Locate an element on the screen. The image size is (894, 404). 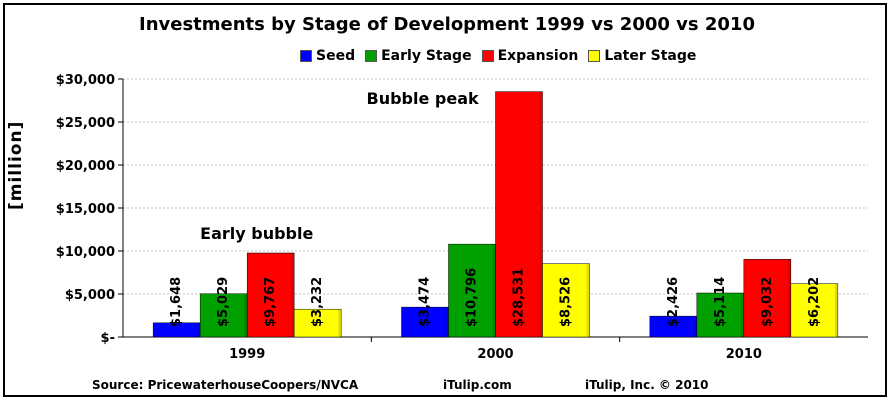
y-tick-label: $15,000 is located at coordinates (85, 209).